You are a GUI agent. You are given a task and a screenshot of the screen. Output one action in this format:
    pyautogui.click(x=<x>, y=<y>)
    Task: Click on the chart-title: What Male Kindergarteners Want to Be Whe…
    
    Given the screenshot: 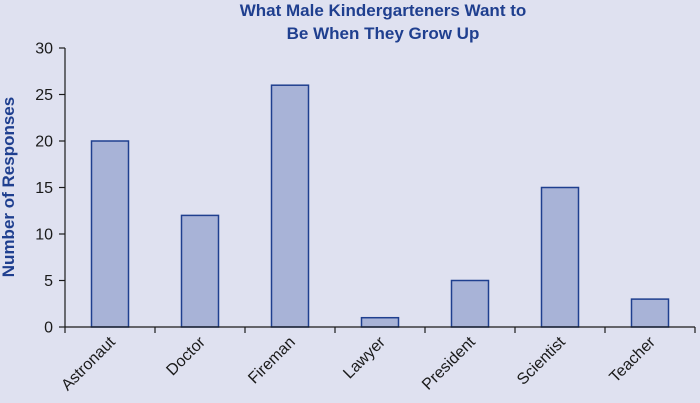 What is the action you would take?
    pyautogui.click(x=383, y=22)
    